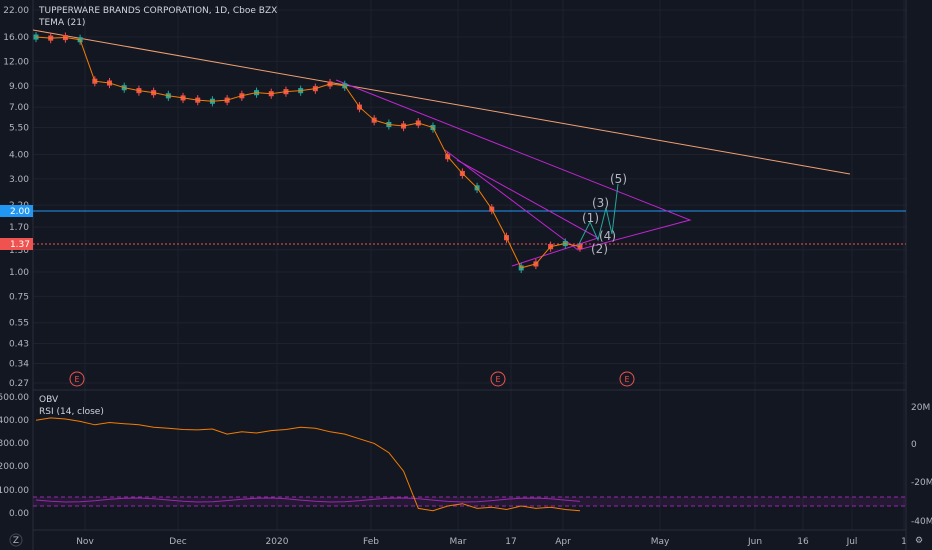 The image size is (932, 550). What do you see at coordinates (14, 421) in the screenshot?
I see `obv-tick-label: 400.00` at bounding box center [14, 421].